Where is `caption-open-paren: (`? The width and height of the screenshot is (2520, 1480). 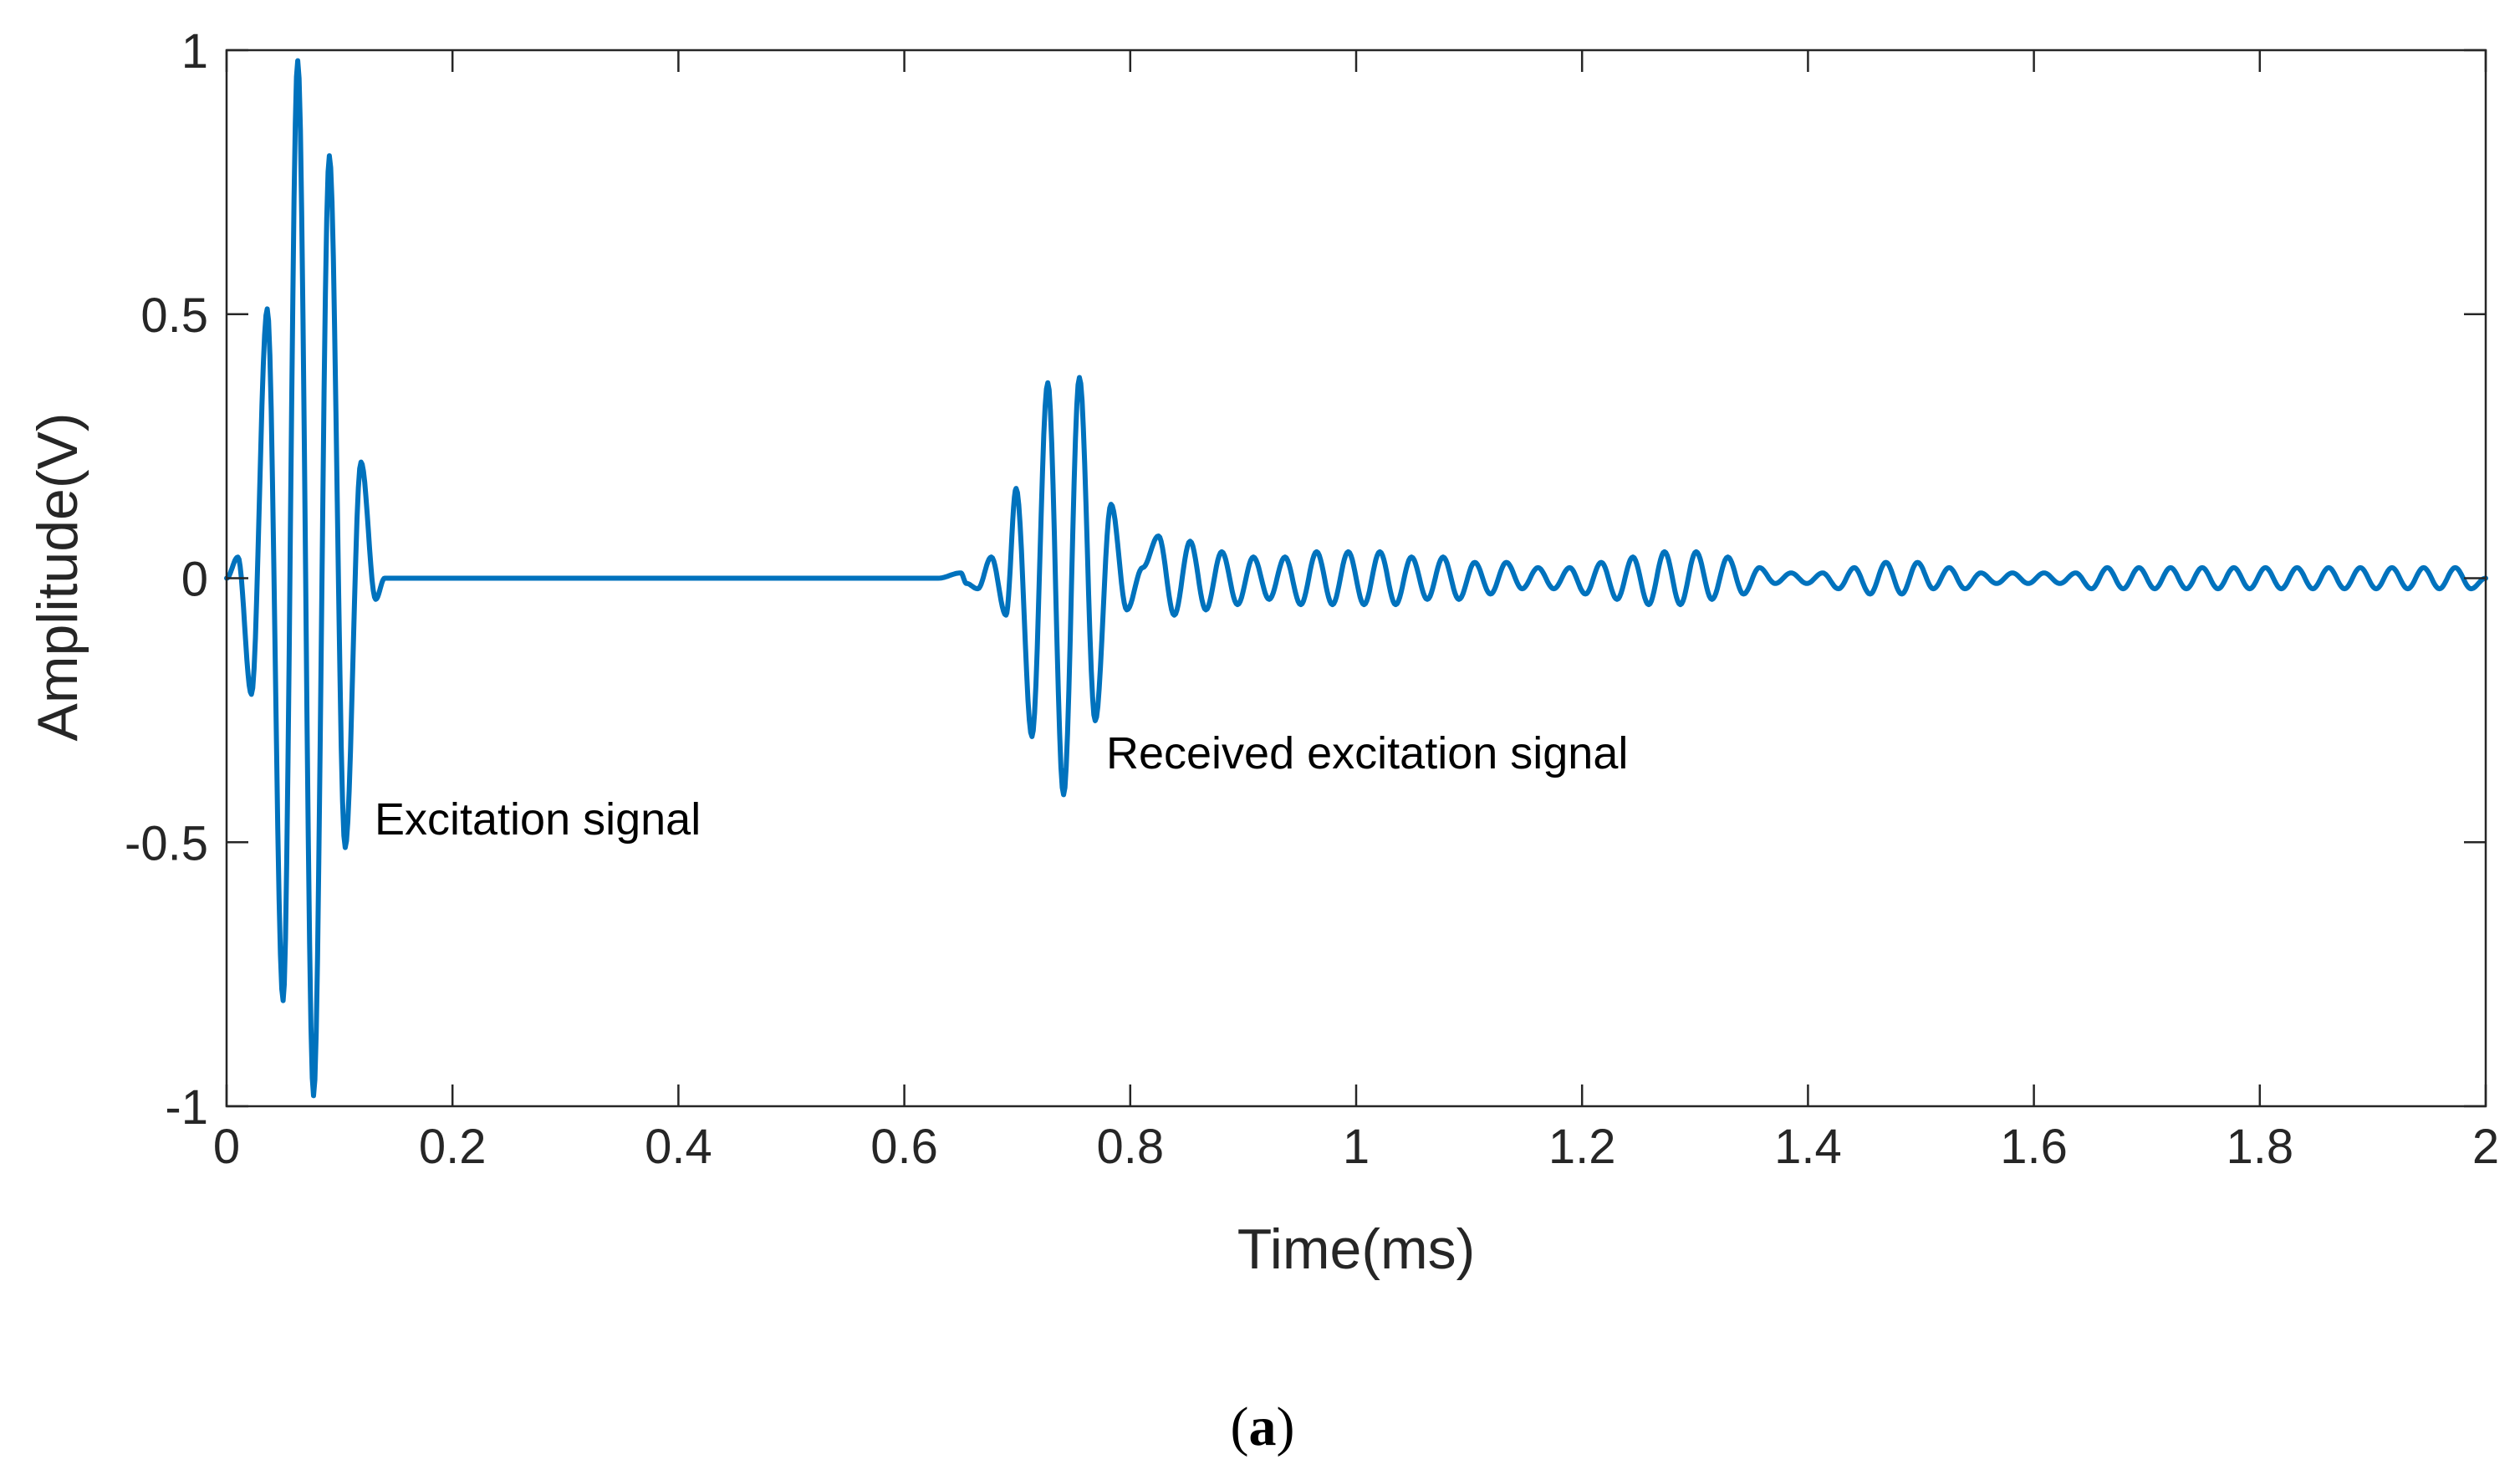 caption-open-paren: ( is located at coordinates (1240, 1426).